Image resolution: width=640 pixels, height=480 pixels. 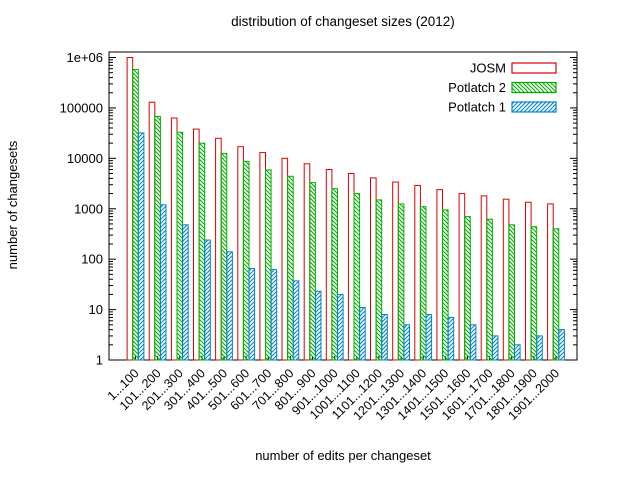 What do you see at coordinates (85, 158) in the screenshot?
I see `y-axis-tick-label: 10000` at bounding box center [85, 158].